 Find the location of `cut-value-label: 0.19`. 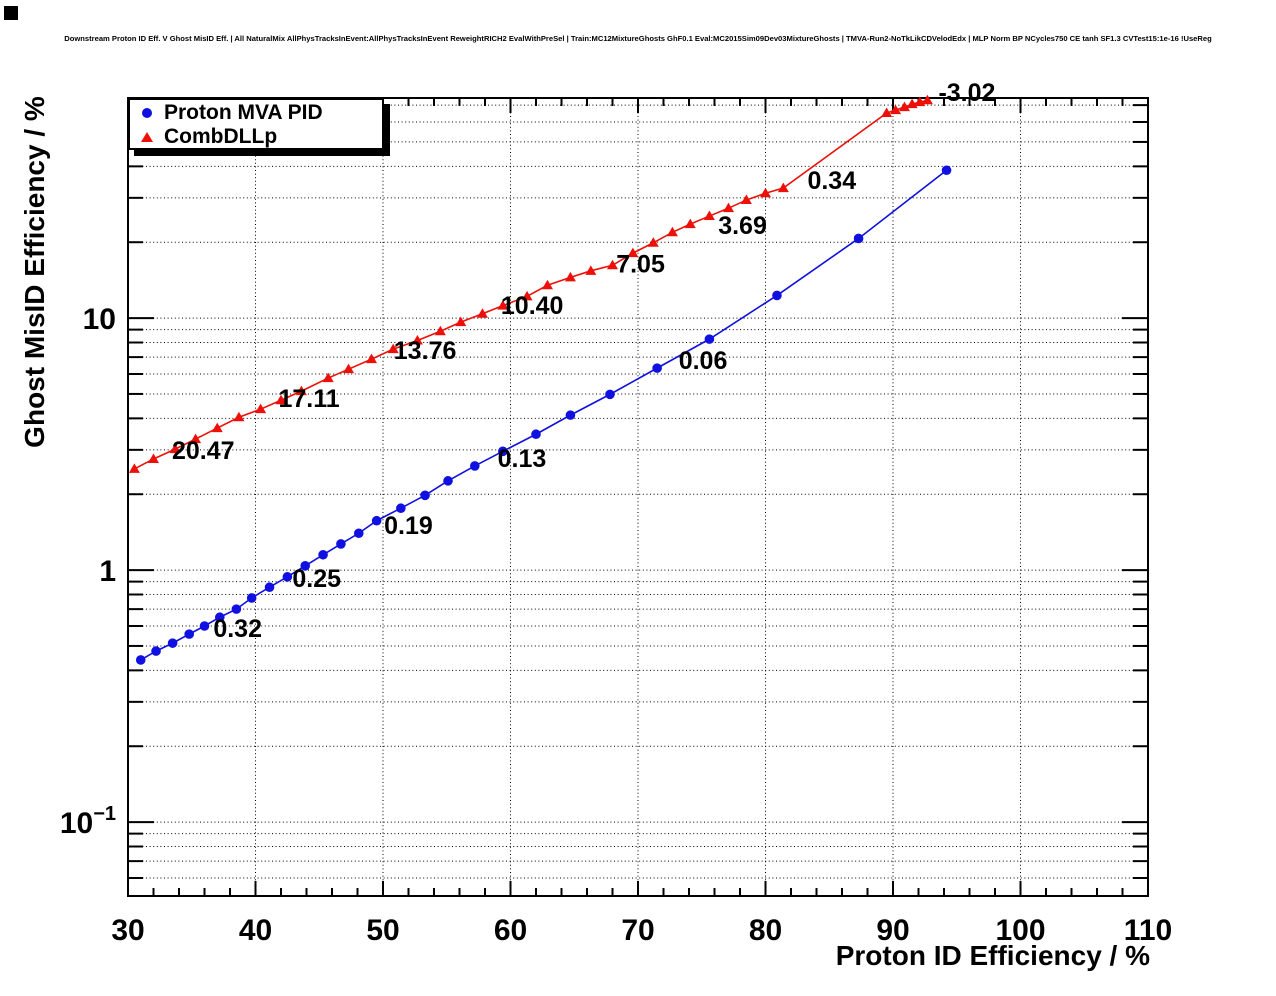

cut-value-label: 0.19 is located at coordinates (408, 526).